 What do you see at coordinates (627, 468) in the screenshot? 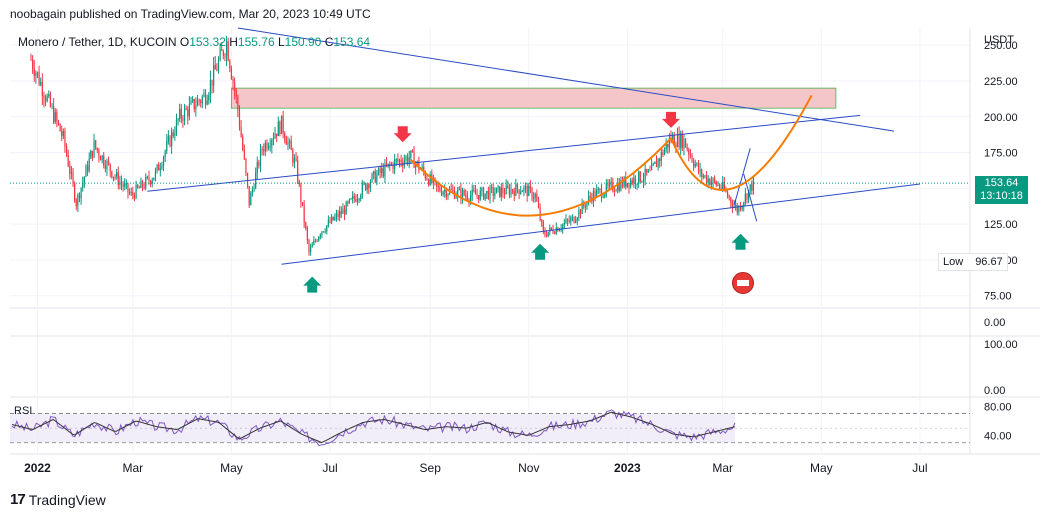
I see `x-tick-label: 2023` at bounding box center [627, 468].